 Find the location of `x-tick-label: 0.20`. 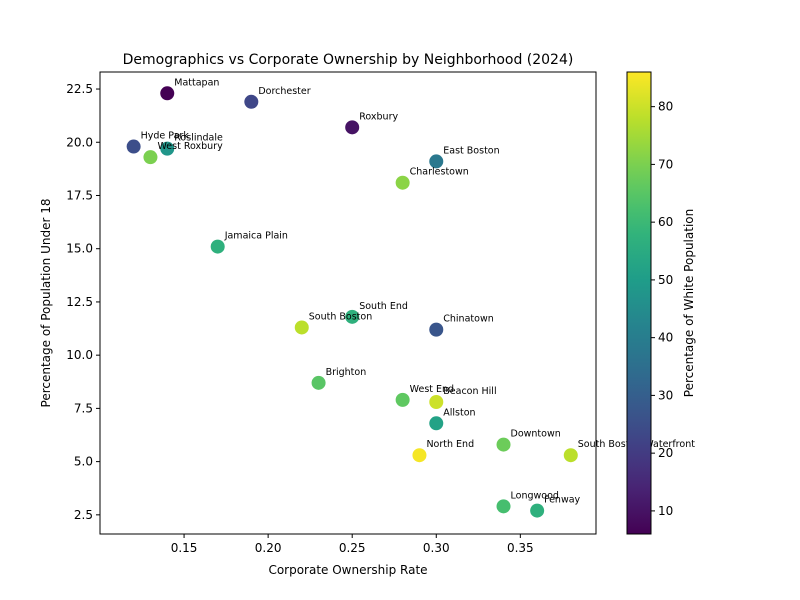

x-tick-label: 0.20 is located at coordinates (268, 548).